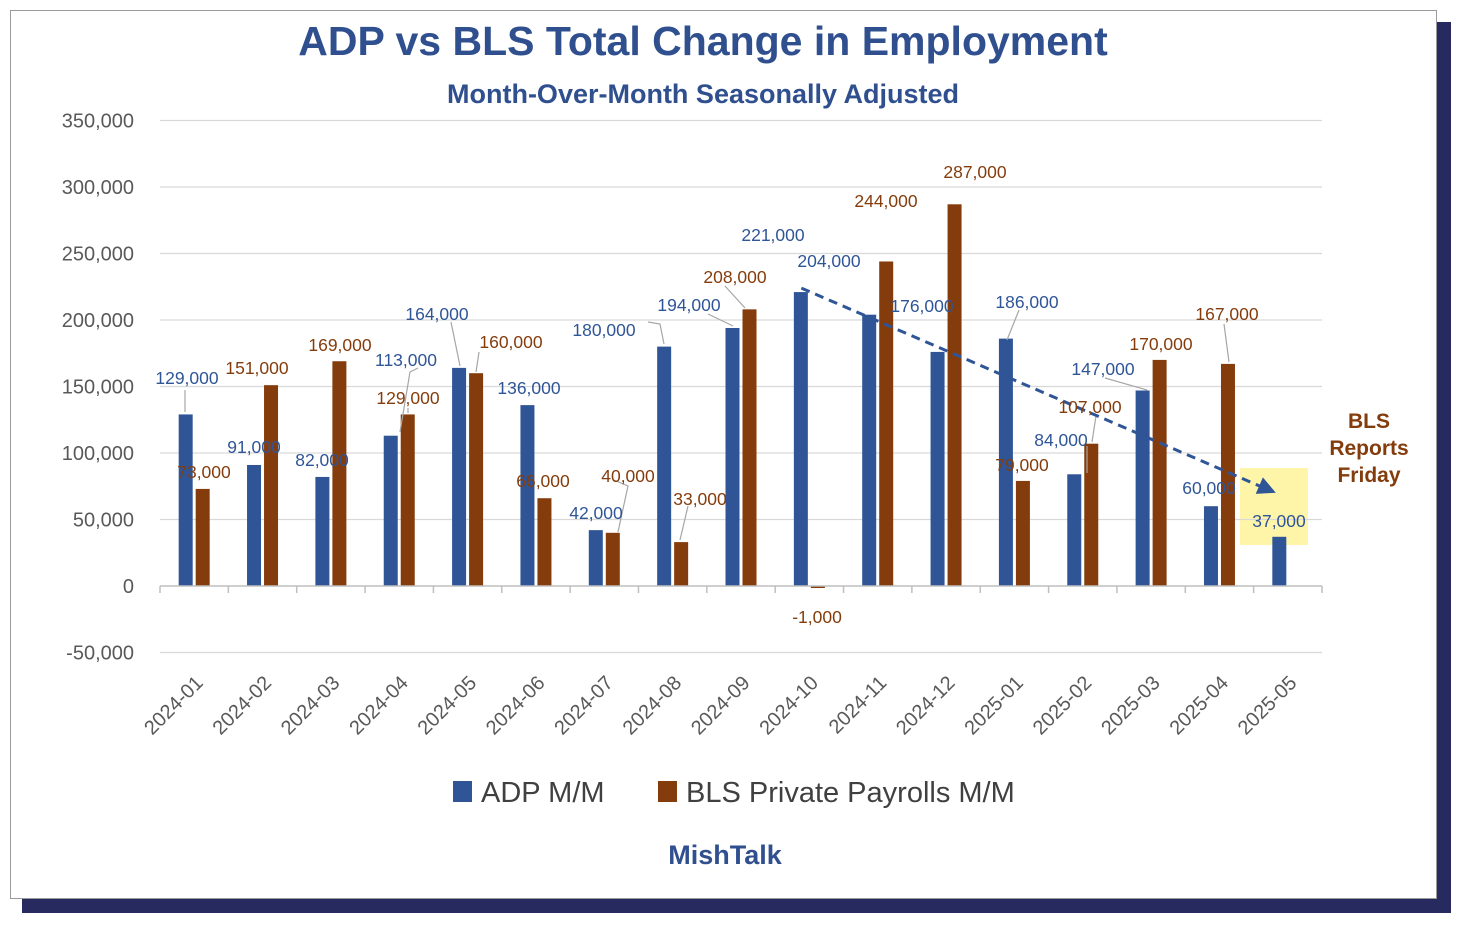 The image size is (1464, 928). I want to click on trend-line, so click(1032, 388).